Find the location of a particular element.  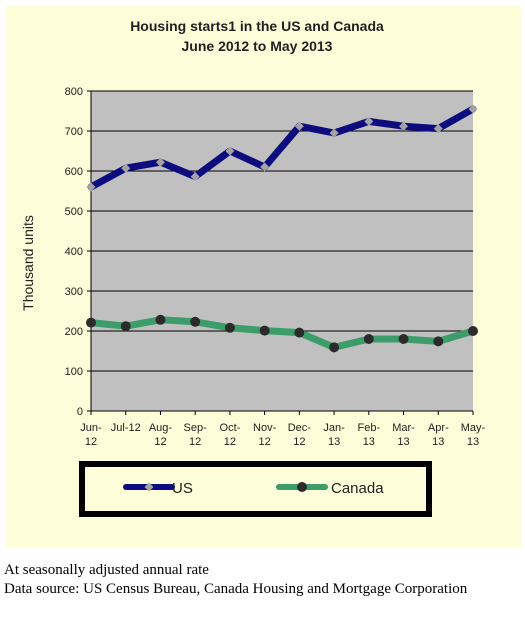

y-tick-label: 200 is located at coordinates (74, 332).